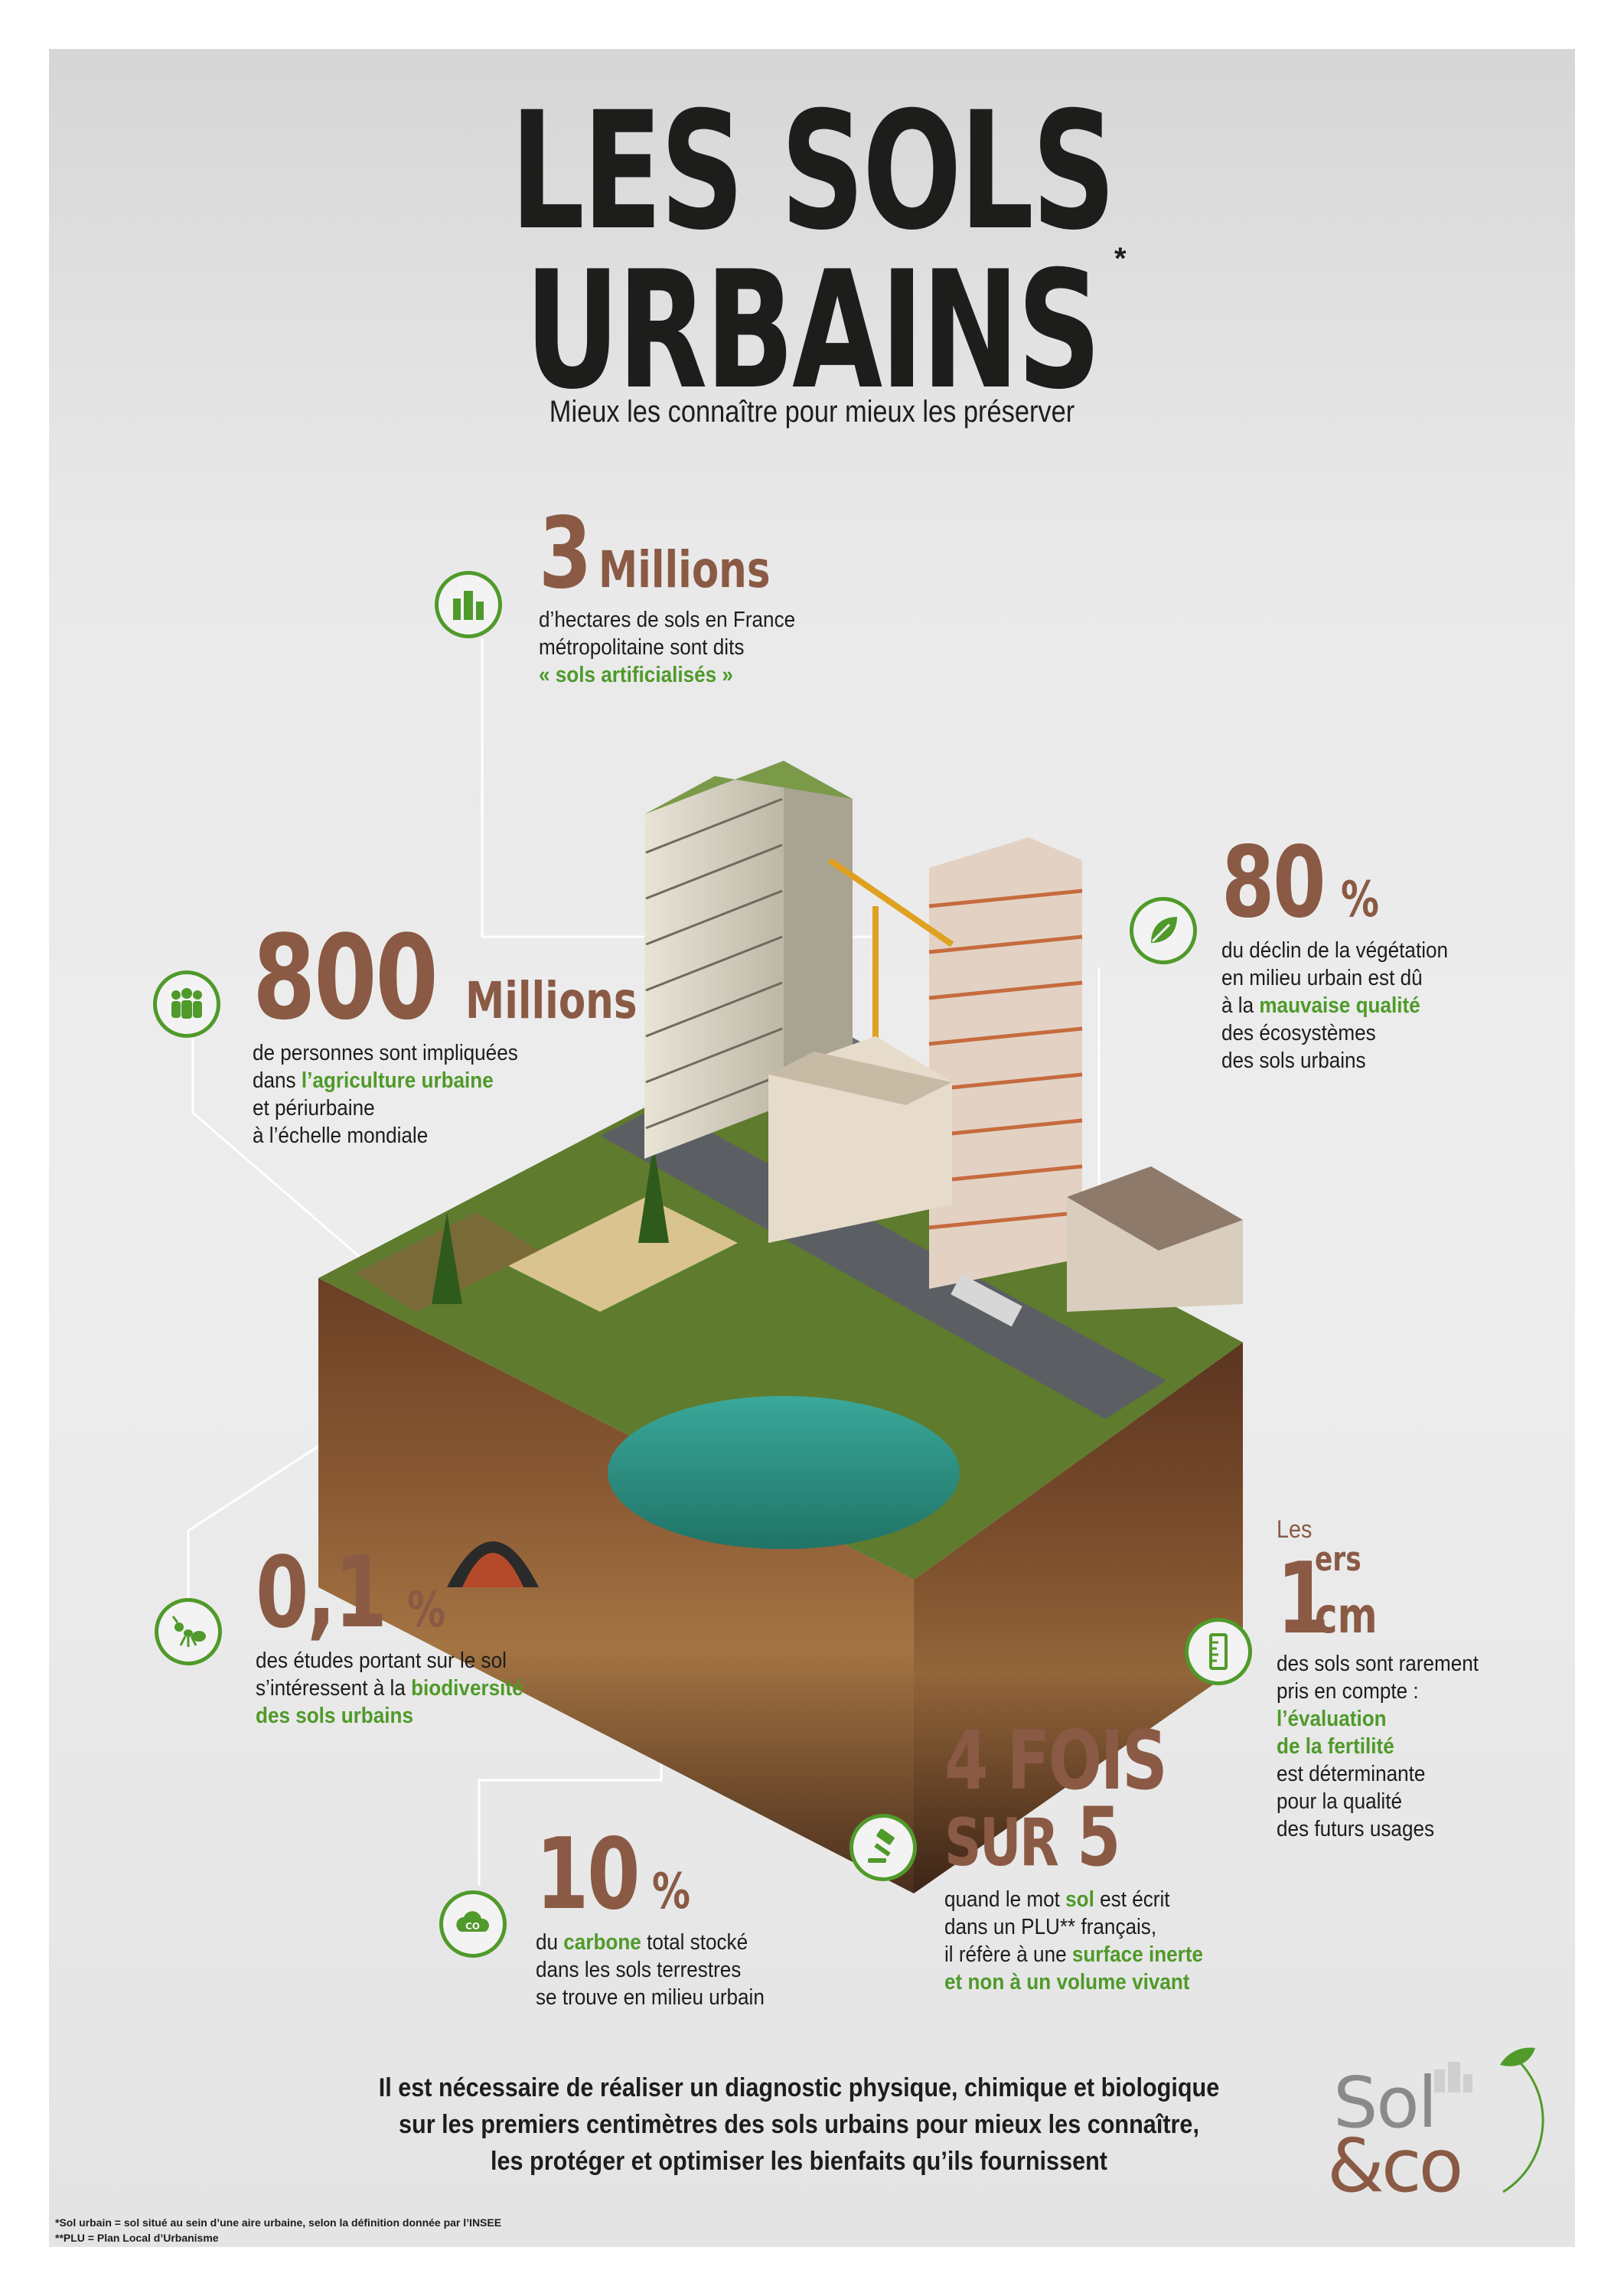  Describe the element at coordinates (1298, 1033) in the screenshot. I see `stat-vegetation-line4: des écosystèmes` at that location.